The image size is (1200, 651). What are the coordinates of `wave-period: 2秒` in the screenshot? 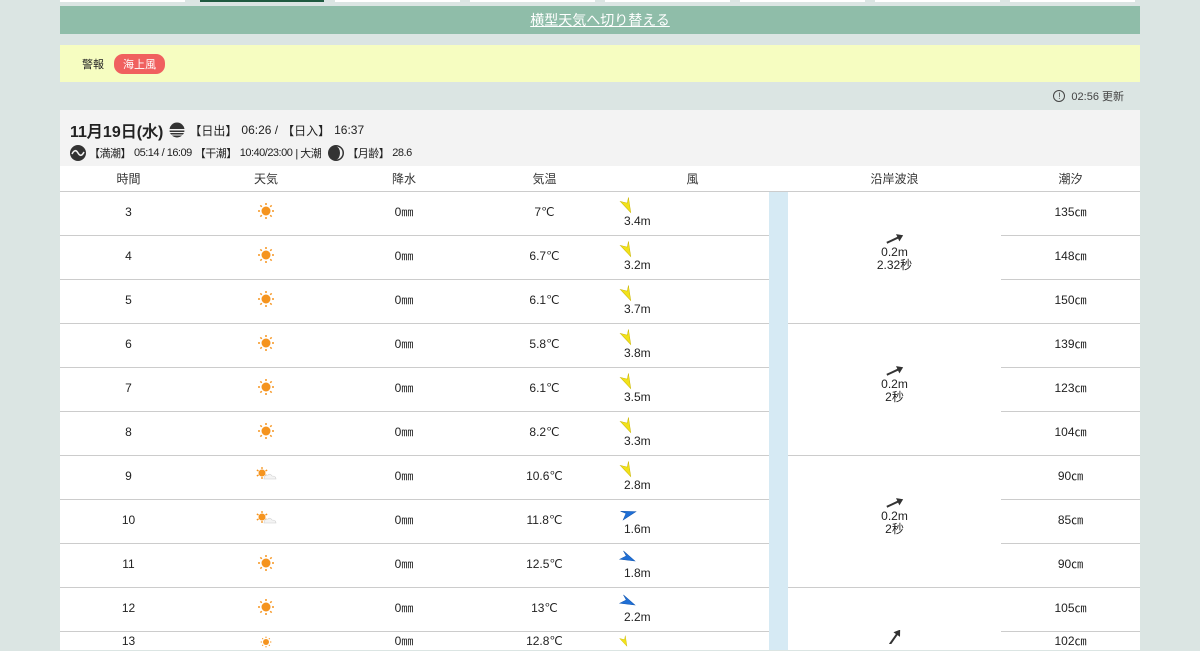 It's located at (894, 397).